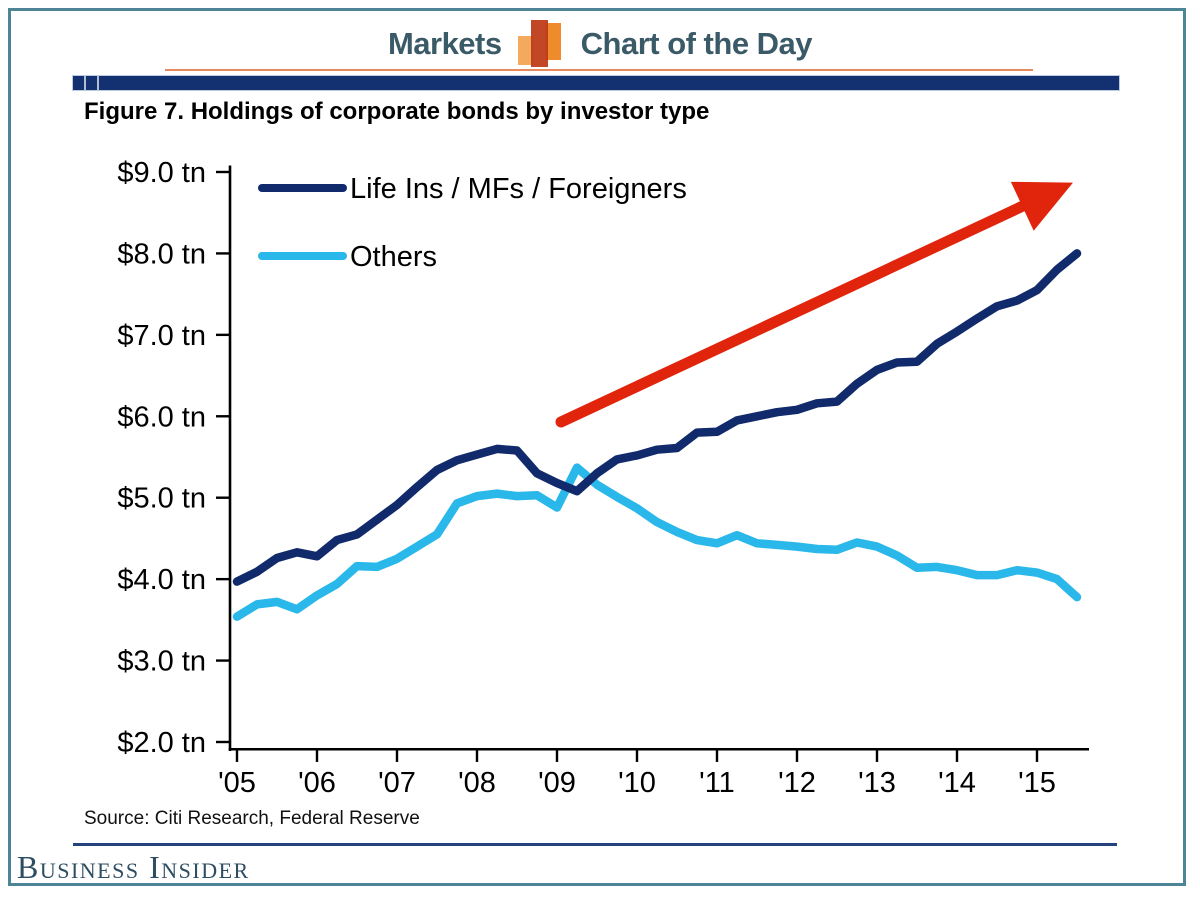  I want to click on y-tick-label: $3.0 tn, so click(161, 662).